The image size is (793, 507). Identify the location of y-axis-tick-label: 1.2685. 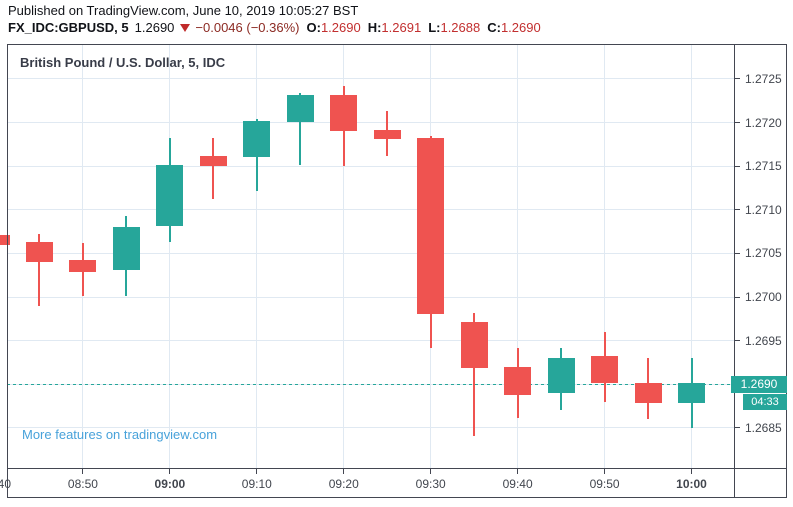
(763, 427).